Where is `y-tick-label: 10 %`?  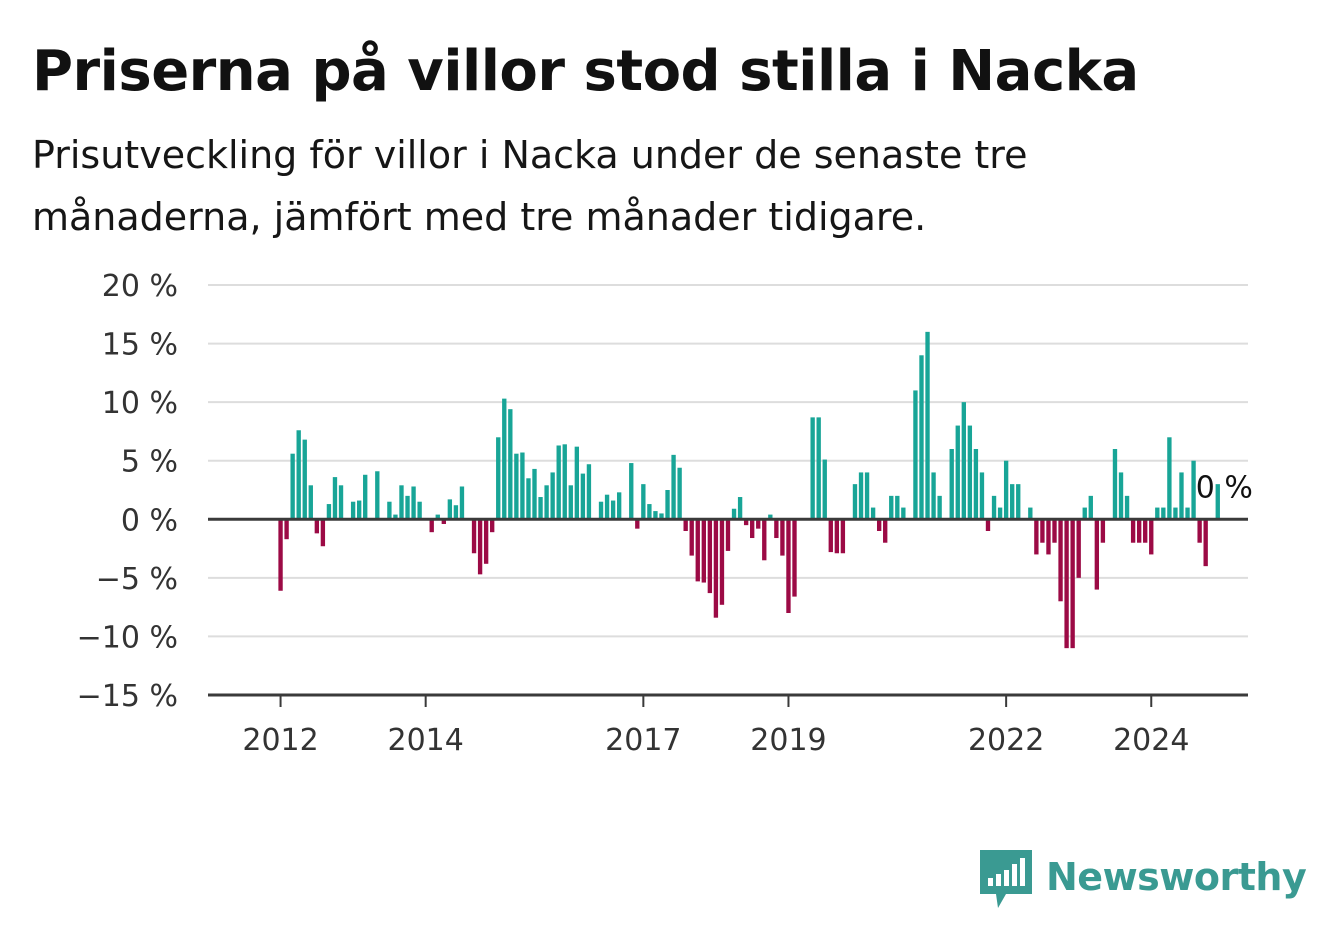
y-tick-label: 10 % is located at coordinates (140, 403).